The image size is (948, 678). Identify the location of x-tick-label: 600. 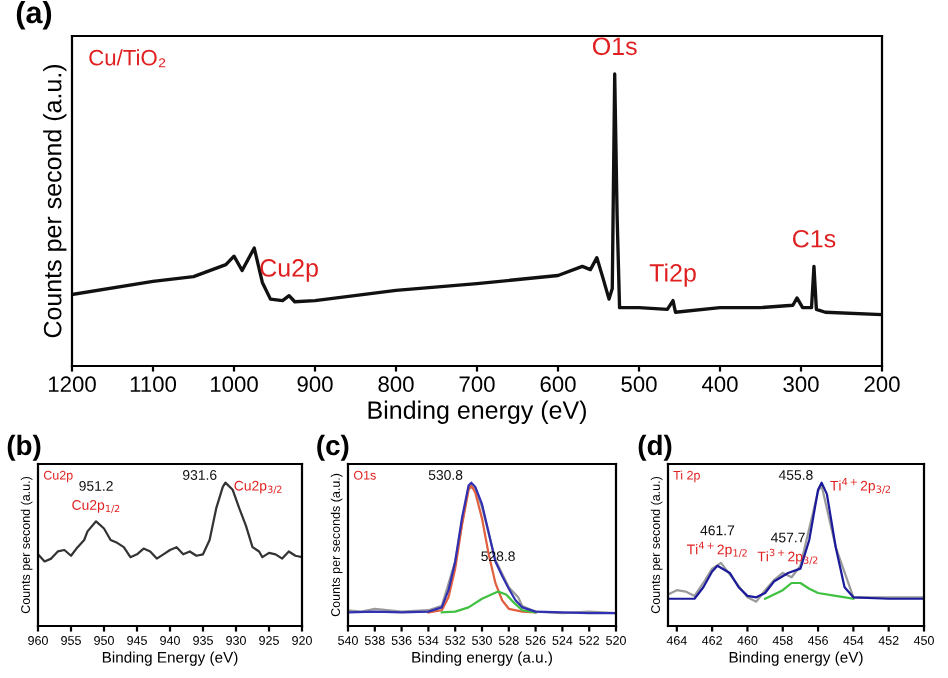
(558, 384).